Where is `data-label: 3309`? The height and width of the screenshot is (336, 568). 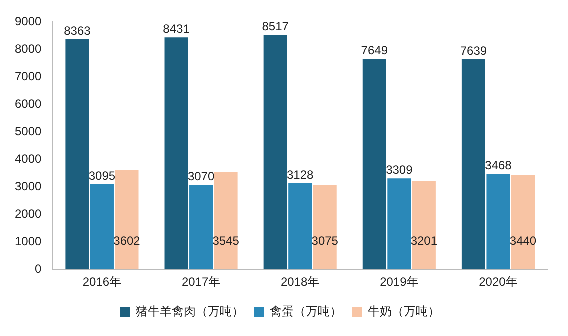
data-label: 3309 is located at coordinates (400, 169).